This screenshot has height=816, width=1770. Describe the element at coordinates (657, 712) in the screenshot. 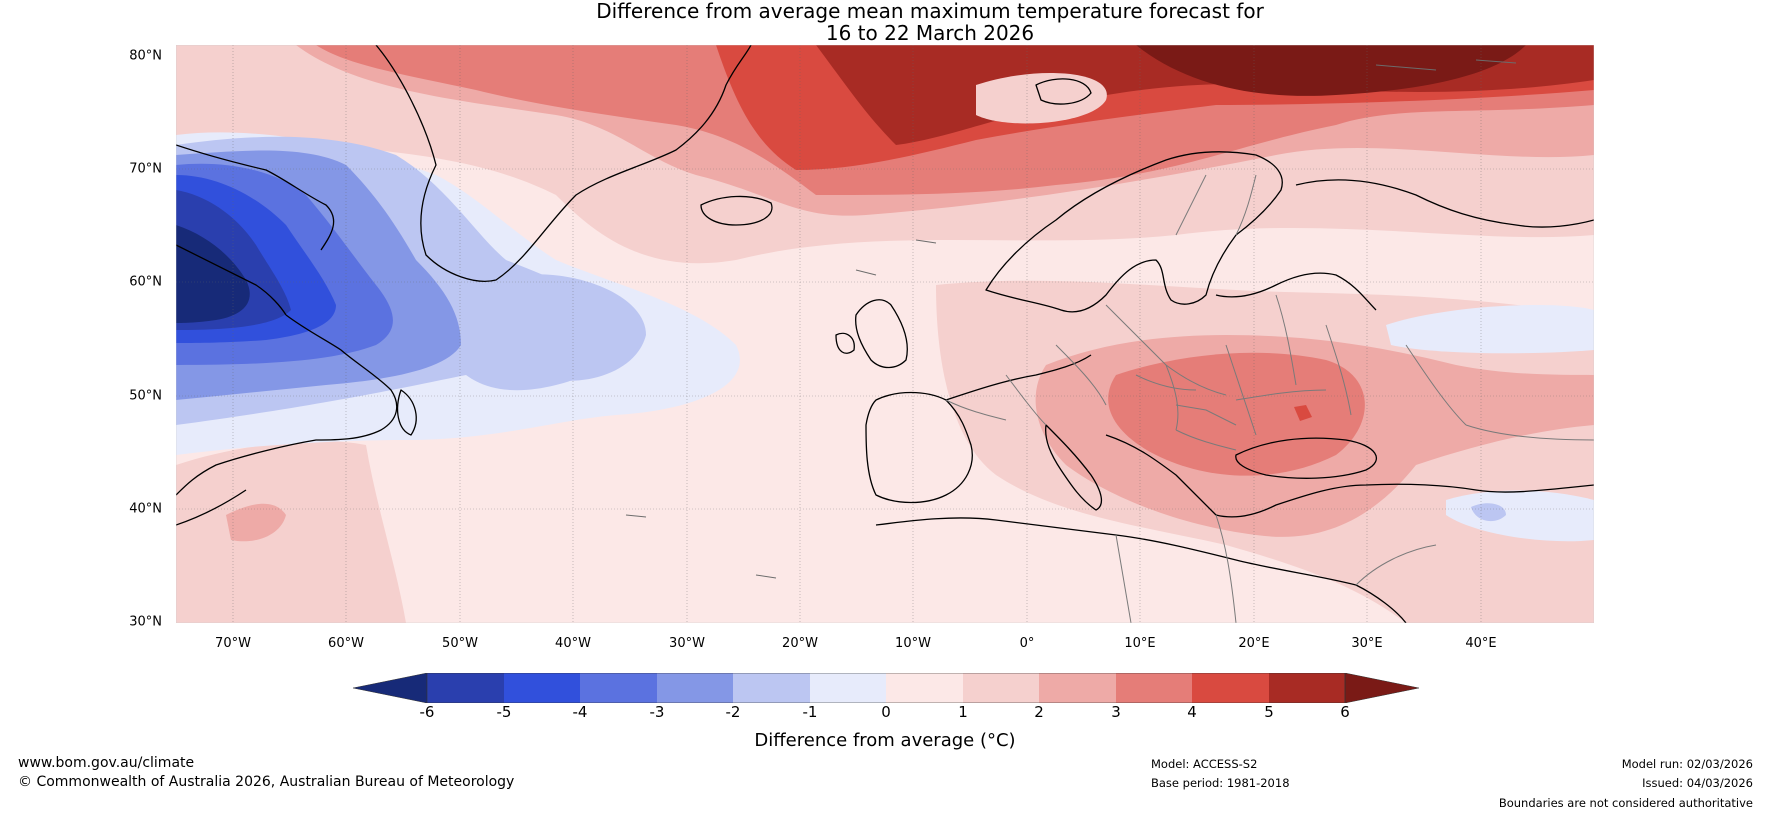

I see `colorbar-tick: -3` at that location.